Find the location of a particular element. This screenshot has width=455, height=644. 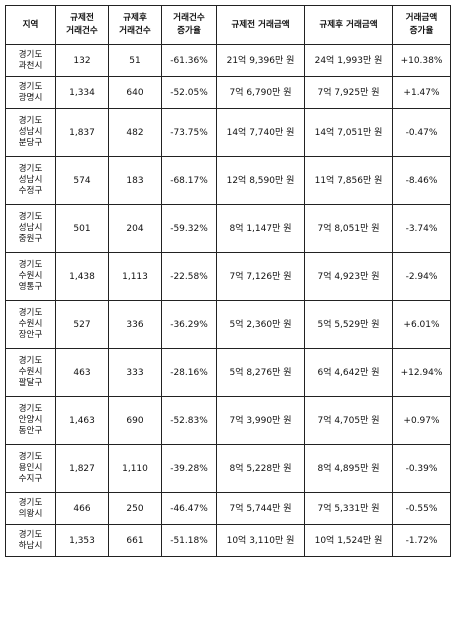

after-count-cell: 482 is located at coordinates (135, 132).